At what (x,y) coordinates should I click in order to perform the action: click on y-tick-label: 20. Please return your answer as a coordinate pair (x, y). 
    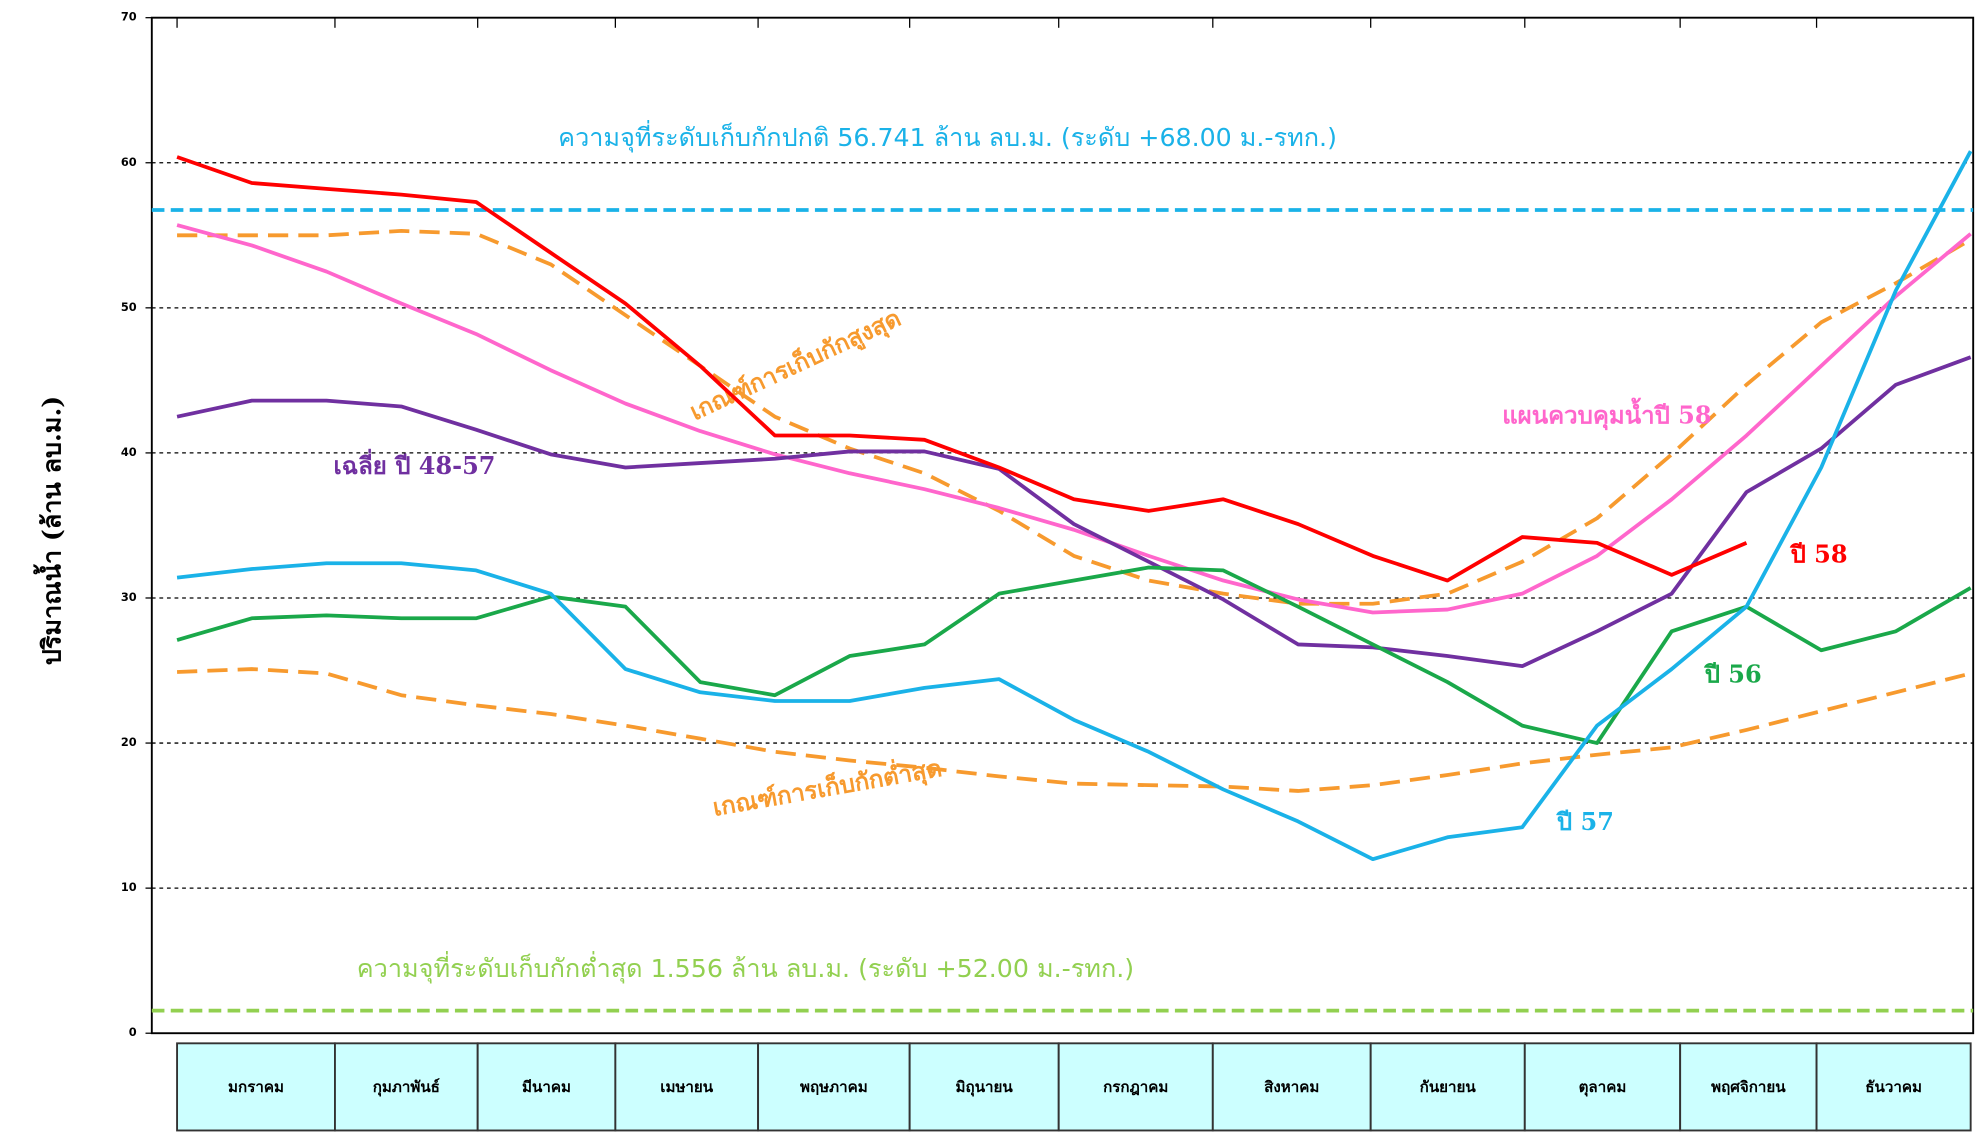
    Looking at the image, I should click on (129, 742).